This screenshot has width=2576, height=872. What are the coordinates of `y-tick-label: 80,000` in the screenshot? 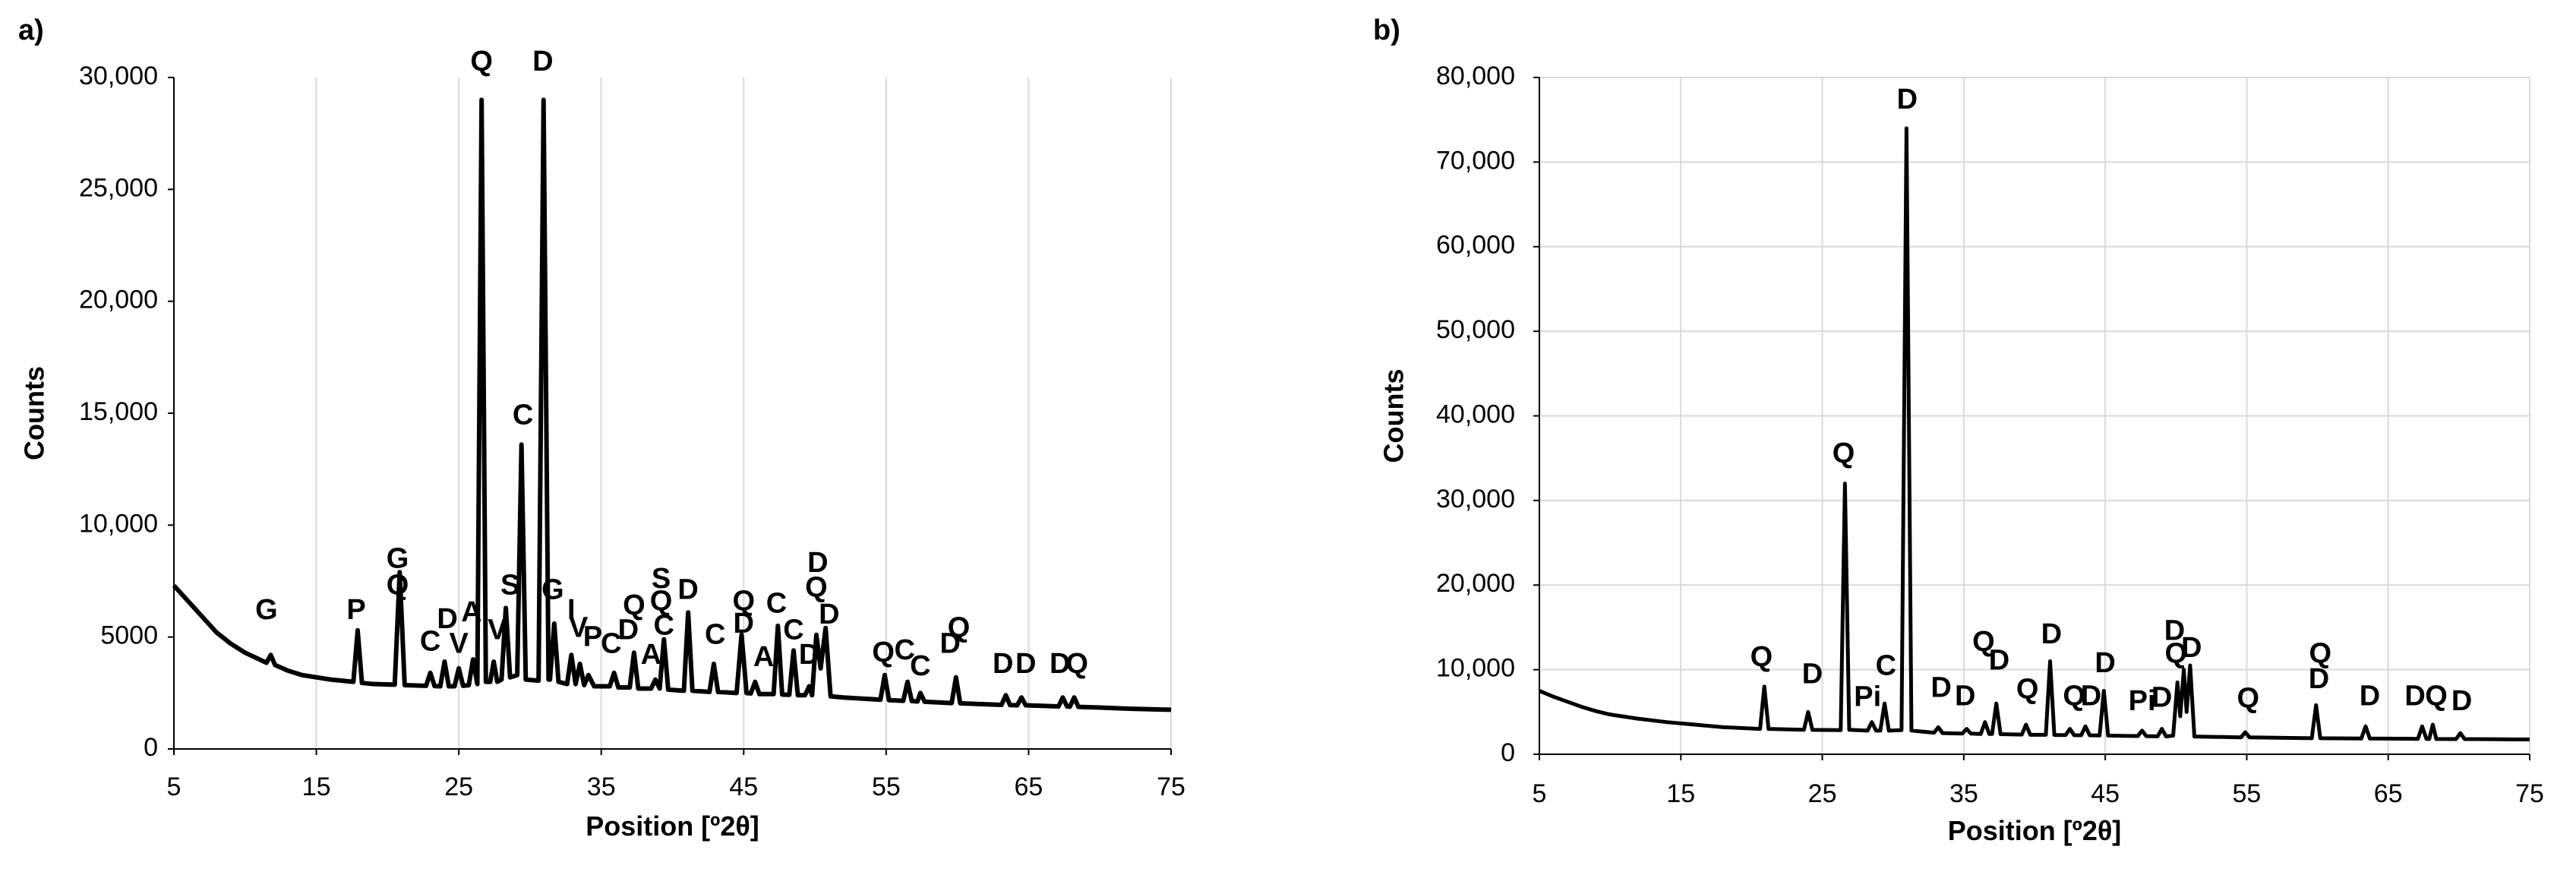 It's located at (1475, 76).